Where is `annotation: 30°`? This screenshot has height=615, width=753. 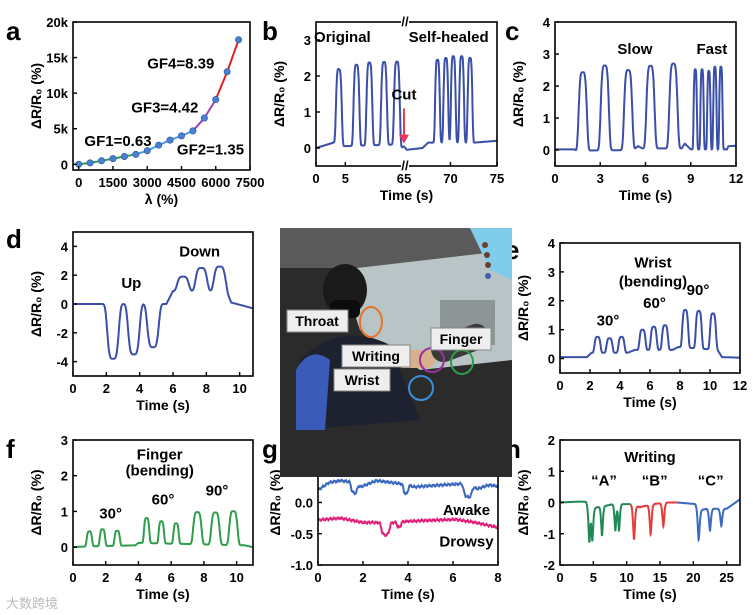
annotation: 30° is located at coordinates (110, 514).